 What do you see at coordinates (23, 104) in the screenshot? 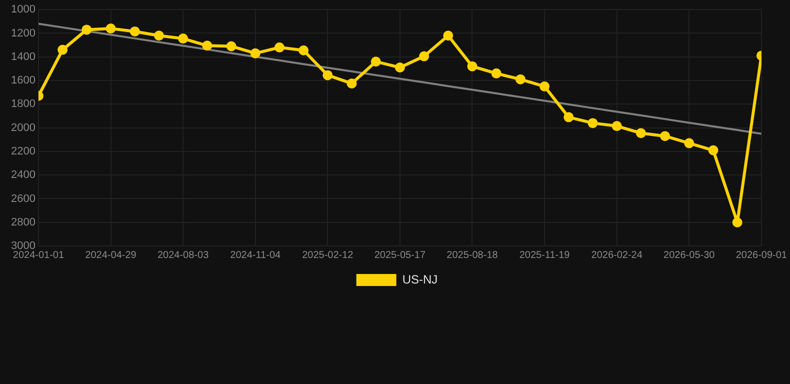
I see `y-tick-label: 1800` at bounding box center [23, 104].